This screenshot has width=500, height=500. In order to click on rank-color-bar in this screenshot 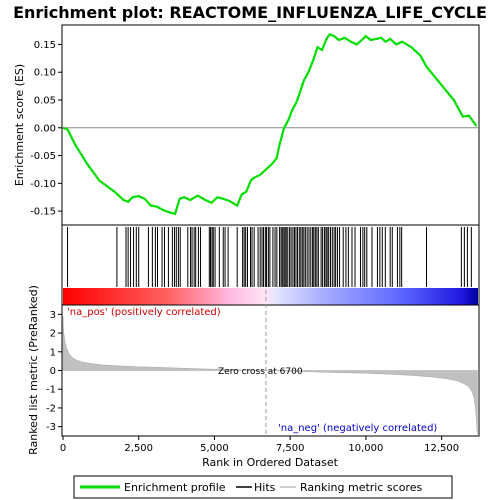, I will do `click(270, 296)`.